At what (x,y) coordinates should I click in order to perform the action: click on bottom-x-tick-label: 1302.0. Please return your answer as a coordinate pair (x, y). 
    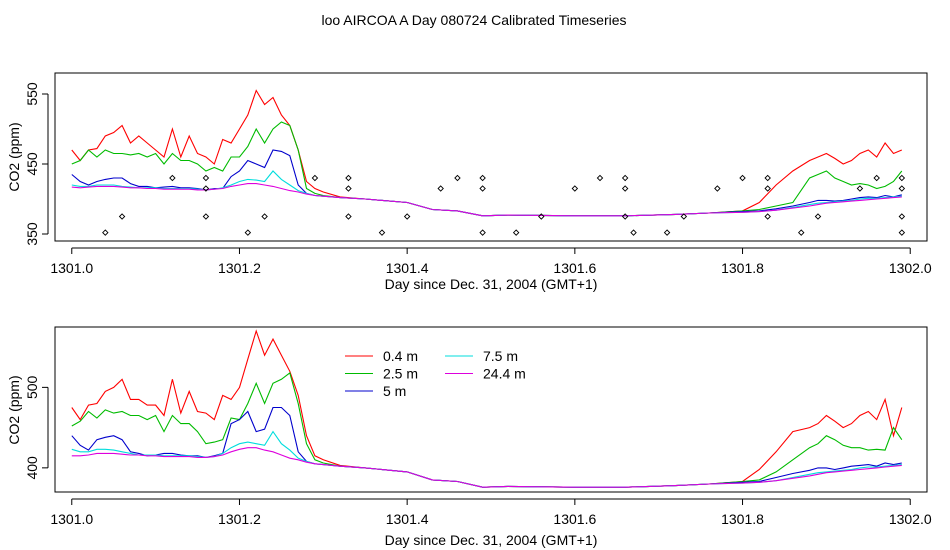
    Looking at the image, I should click on (910, 519).